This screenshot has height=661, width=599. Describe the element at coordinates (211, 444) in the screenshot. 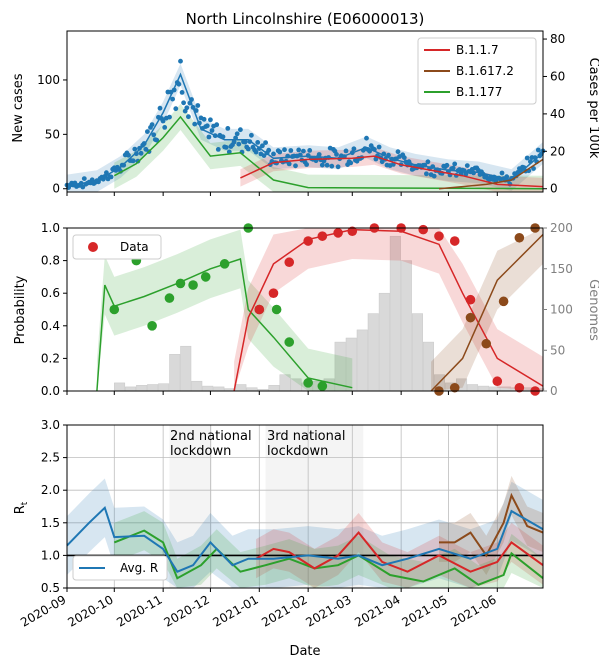

I see `annotation-lockdown-2: 2nd national lockdown` at that location.